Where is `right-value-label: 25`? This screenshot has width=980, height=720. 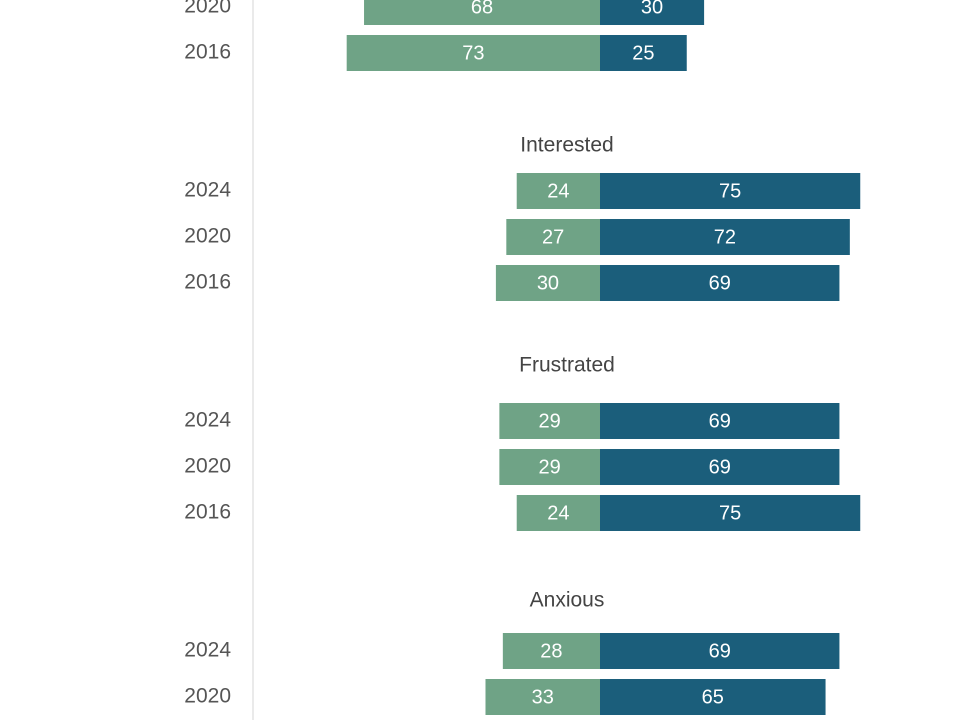 right-value-label: 25 is located at coordinates (643, 53).